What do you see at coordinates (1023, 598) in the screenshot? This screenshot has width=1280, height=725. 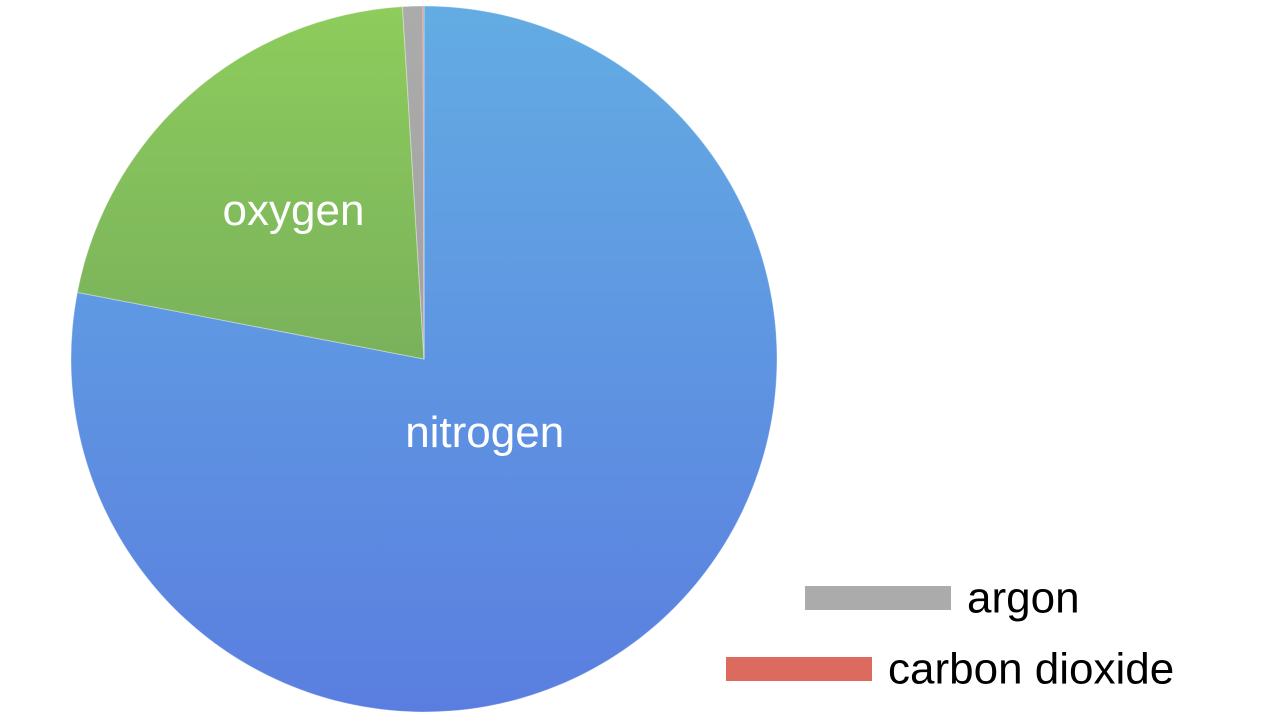 I see `legend-label-argon: argon` at bounding box center [1023, 598].